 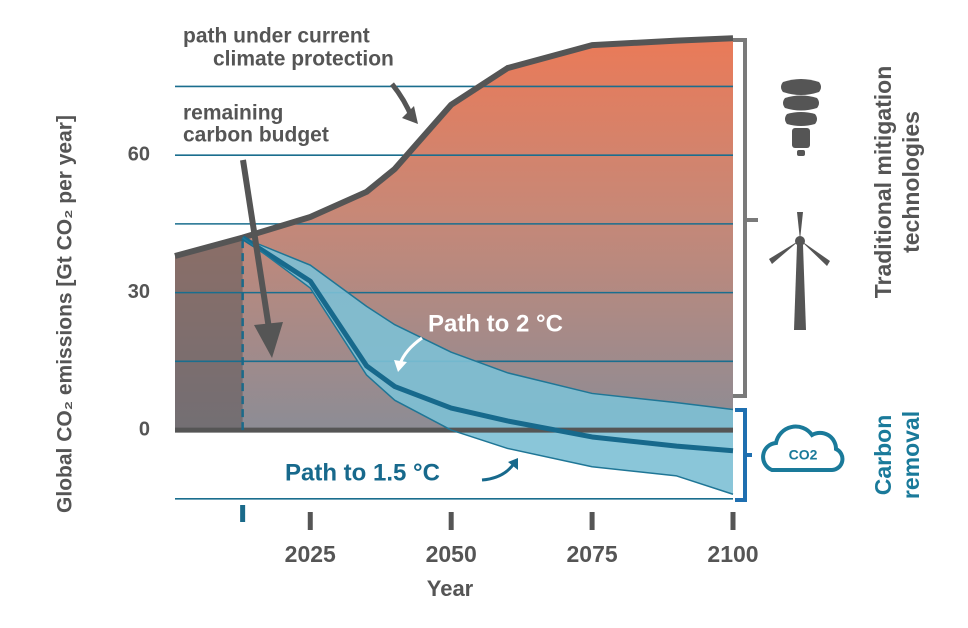 What do you see at coordinates (803, 455) in the screenshot?
I see `cloud-label: CO2` at bounding box center [803, 455].